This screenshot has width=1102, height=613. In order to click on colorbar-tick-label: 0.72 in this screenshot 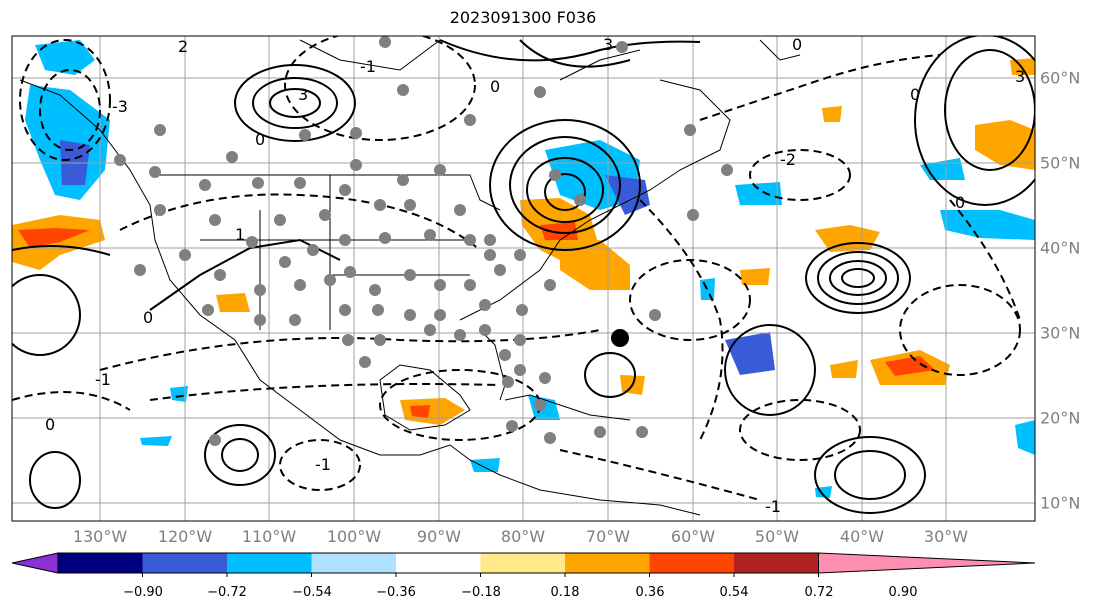, I will do `click(819, 592)`.